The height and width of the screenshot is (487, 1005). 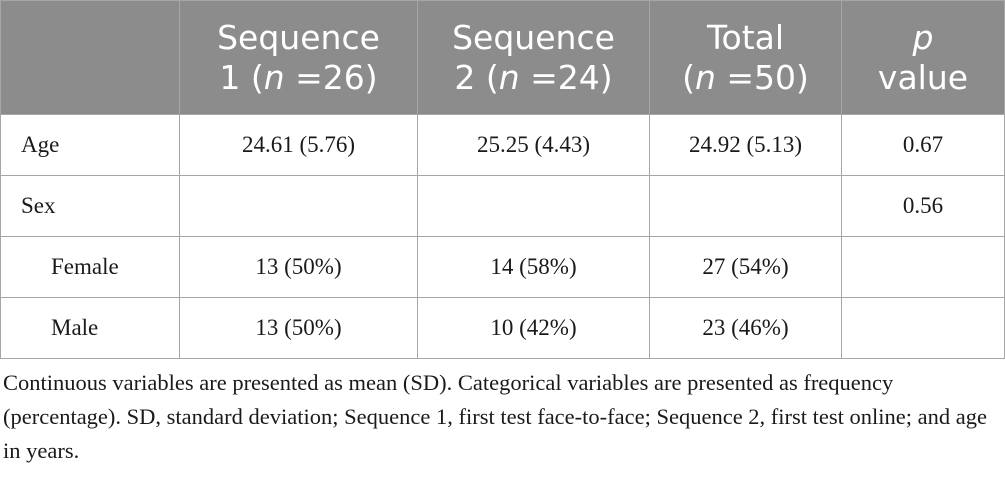 I want to click on header-sequence-2-line2: 2 (n =24), so click(x=533, y=78).